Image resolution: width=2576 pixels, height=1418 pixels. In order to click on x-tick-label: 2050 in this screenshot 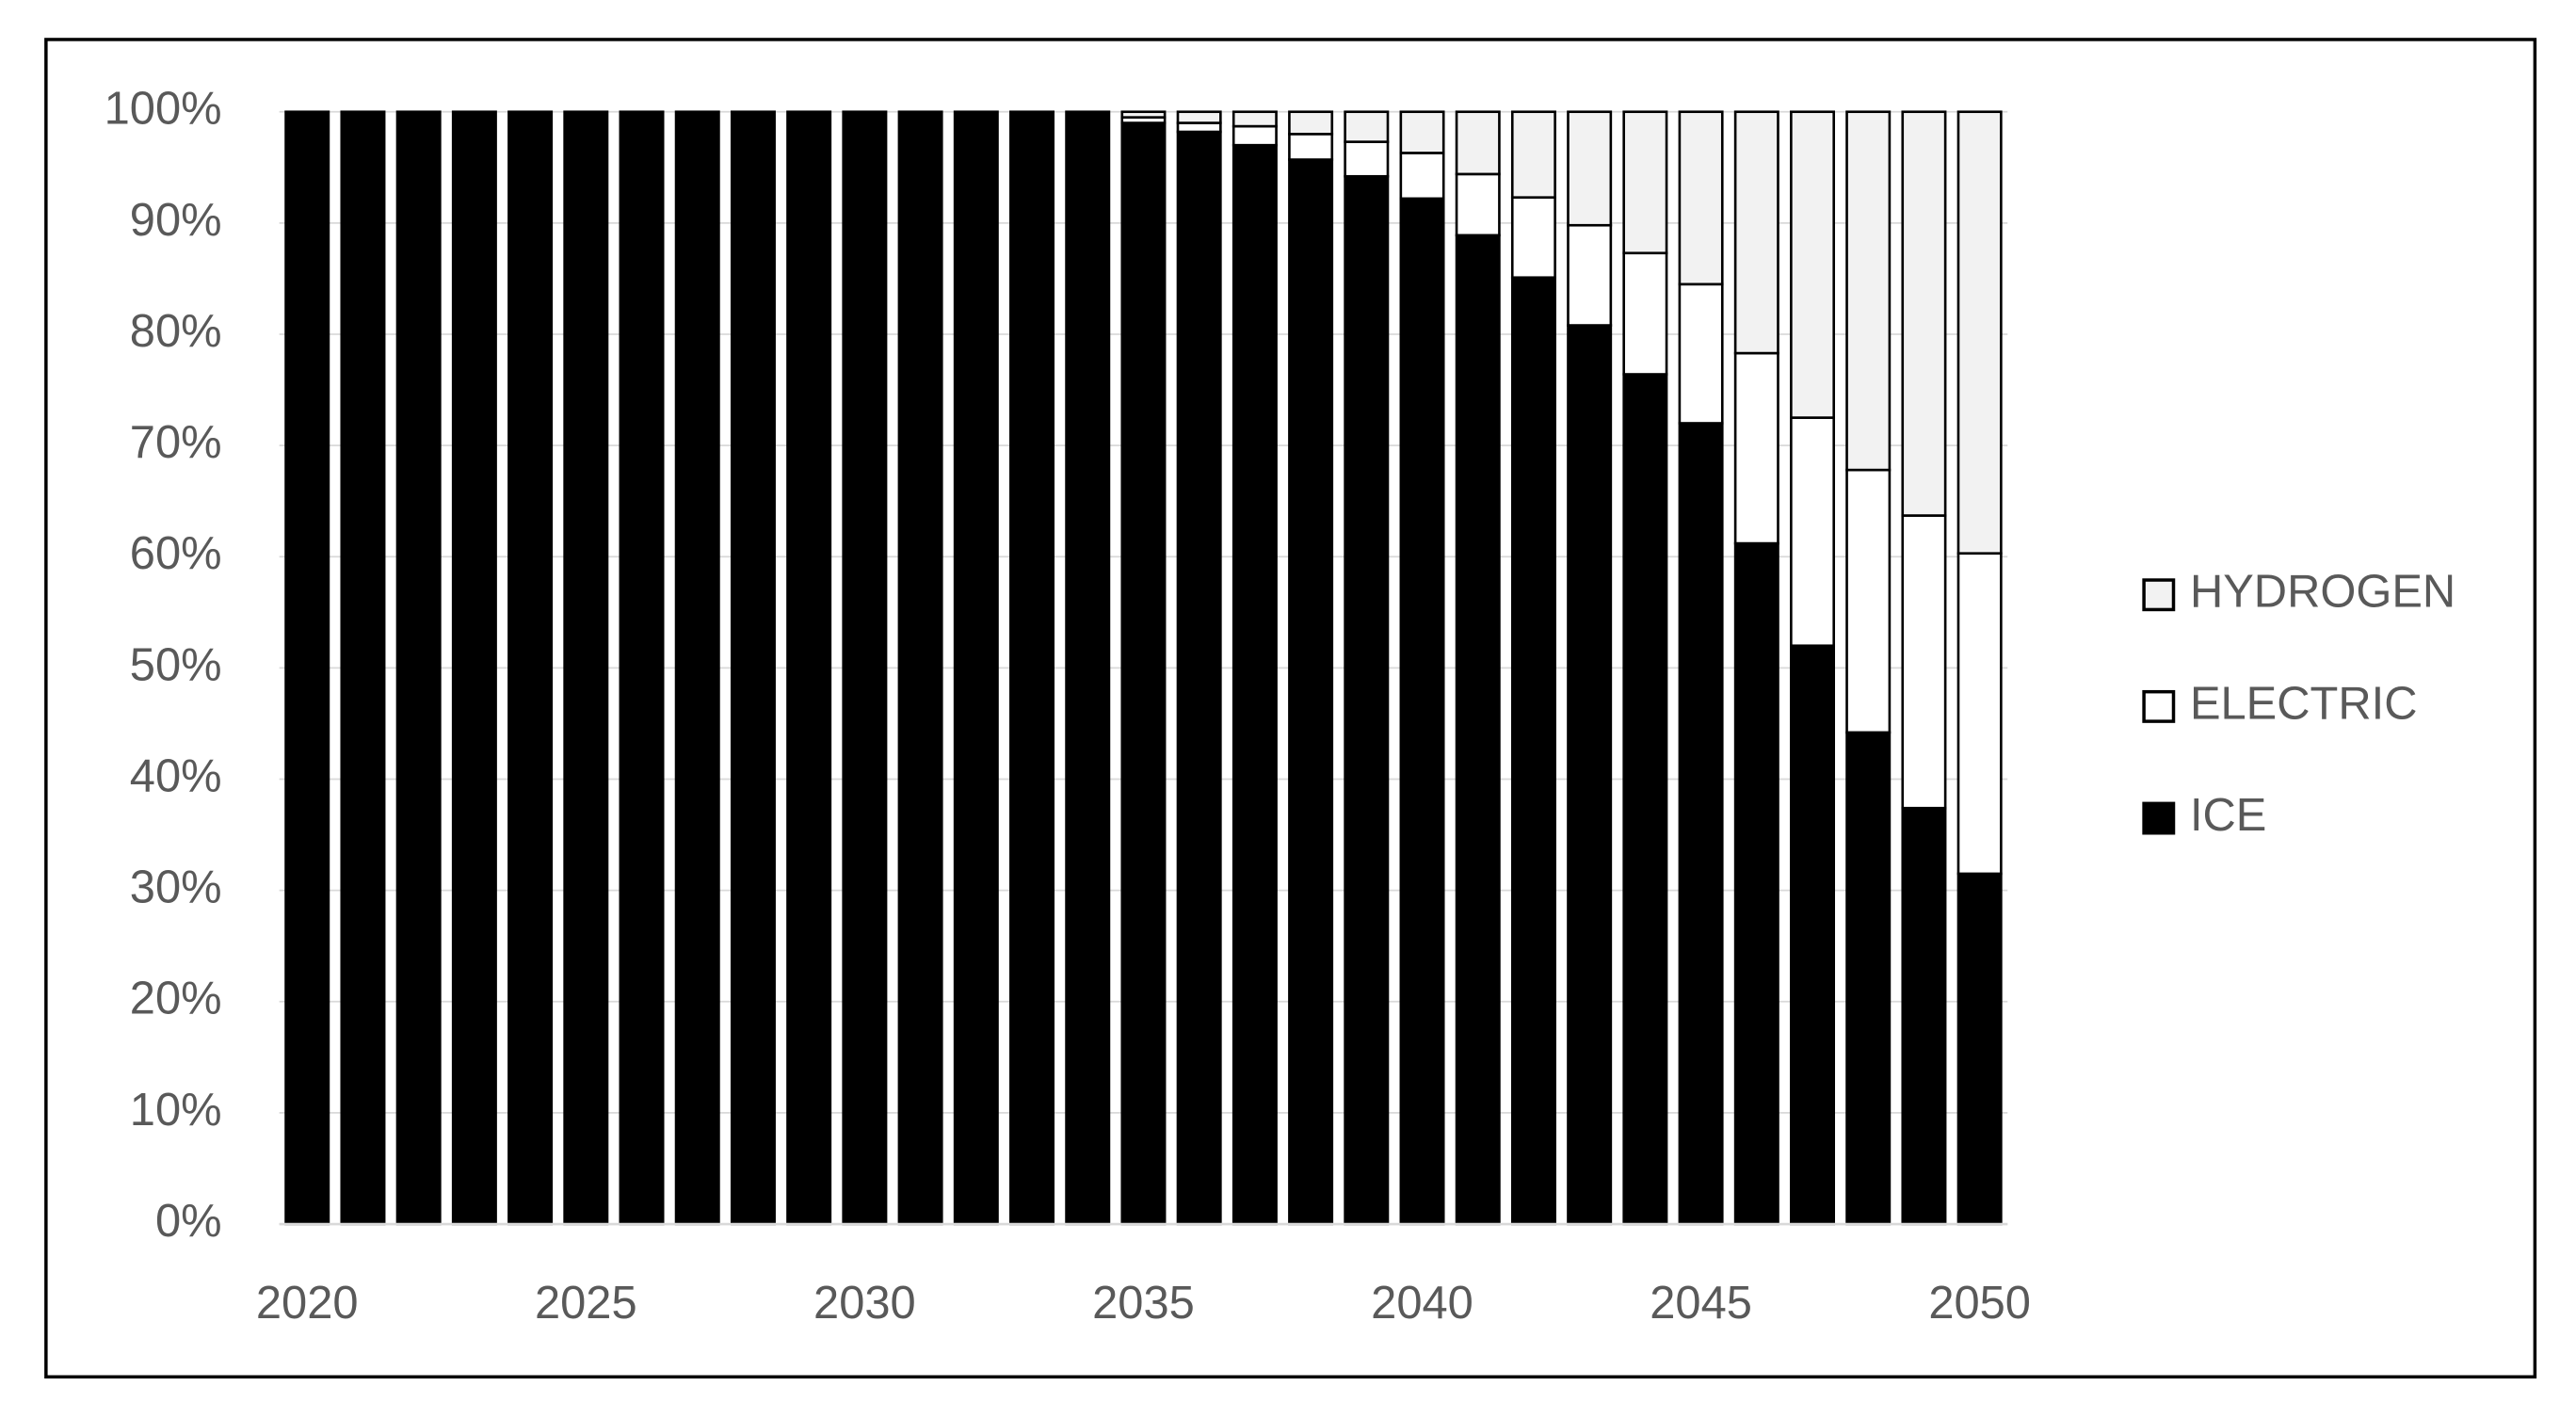, I will do `click(1979, 1303)`.